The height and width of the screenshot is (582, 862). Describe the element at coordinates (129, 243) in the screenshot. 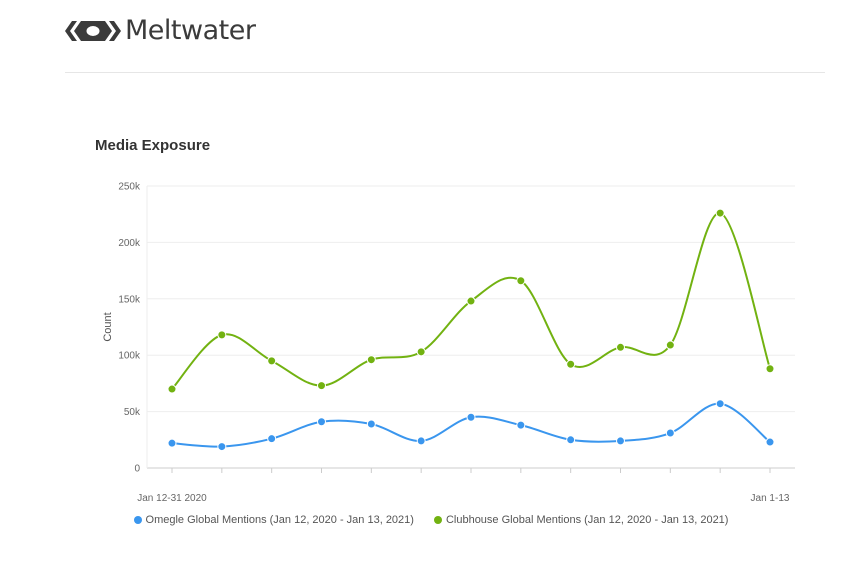

I see `y-tick-label: 200k` at that location.